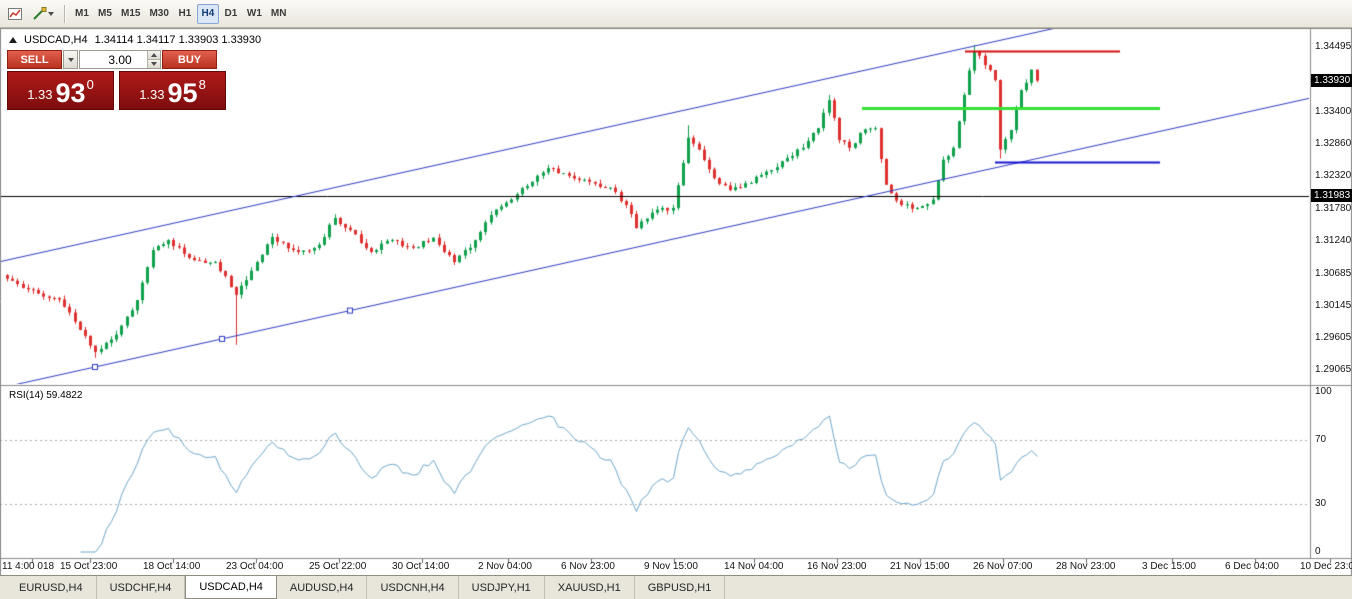 Image resolution: width=1352 pixels, height=599 pixels. I want to click on rsi-axis-tick: 0, so click(1318, 551).